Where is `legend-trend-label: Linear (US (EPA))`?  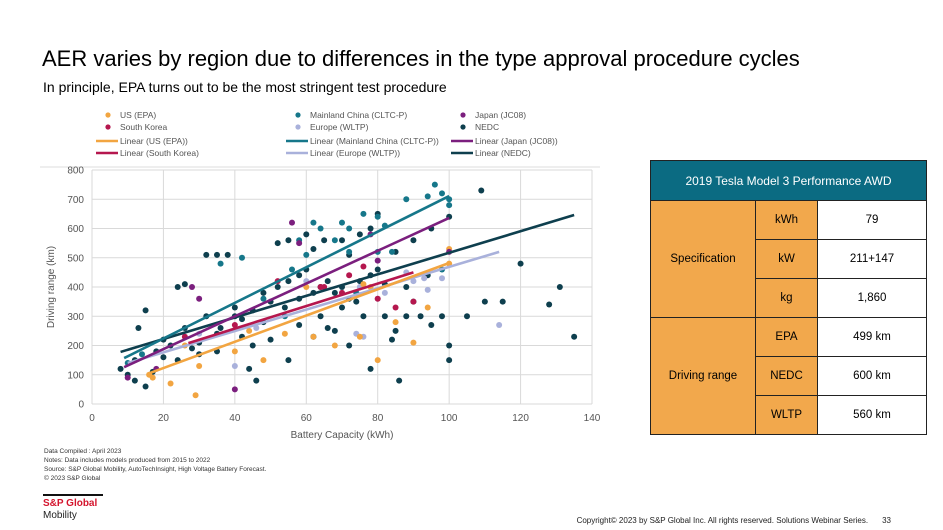 legend-trend-label: Linear (US (EPA)) is located at coordinates (154, 141).